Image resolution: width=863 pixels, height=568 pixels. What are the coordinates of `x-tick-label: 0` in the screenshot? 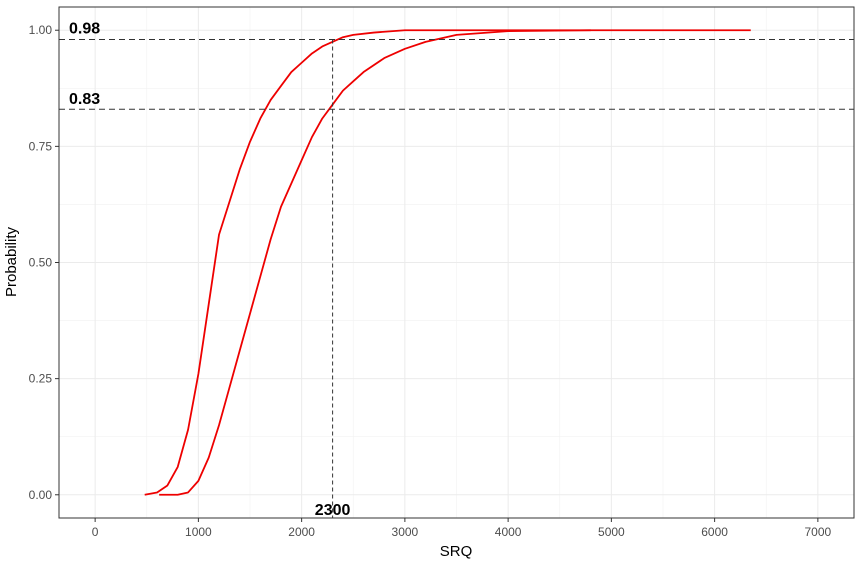 It's located at (95, 532).